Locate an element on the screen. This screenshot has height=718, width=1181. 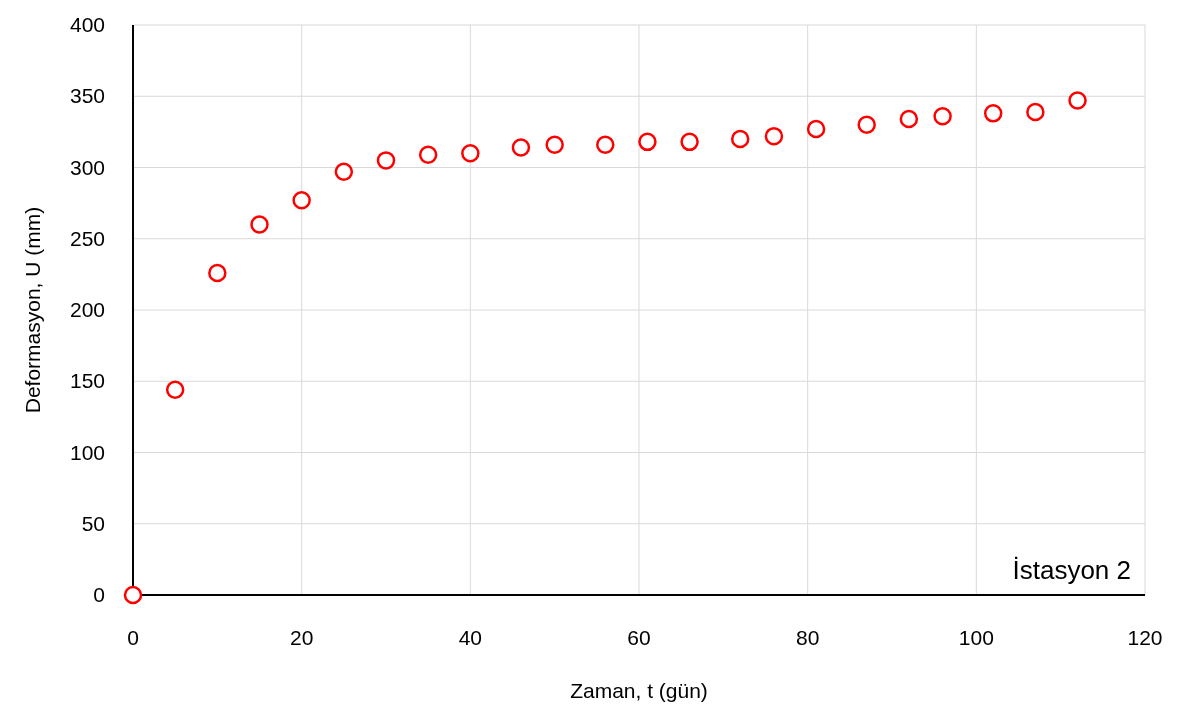
x-tick-label: 20 is located at coordinates (301, 637).